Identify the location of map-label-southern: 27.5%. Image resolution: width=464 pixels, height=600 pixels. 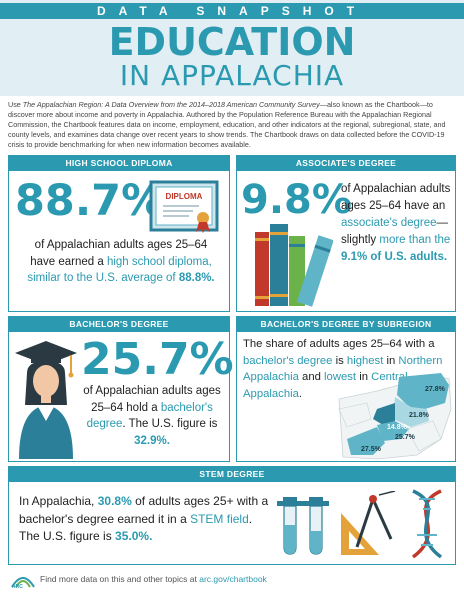
(371, 449).